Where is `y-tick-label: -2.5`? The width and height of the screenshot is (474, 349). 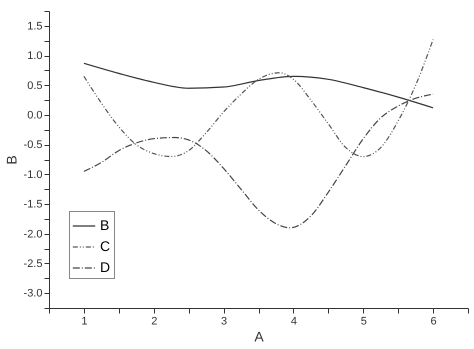 y-tick-label: -2.5 is located at coordinates (33, 264).